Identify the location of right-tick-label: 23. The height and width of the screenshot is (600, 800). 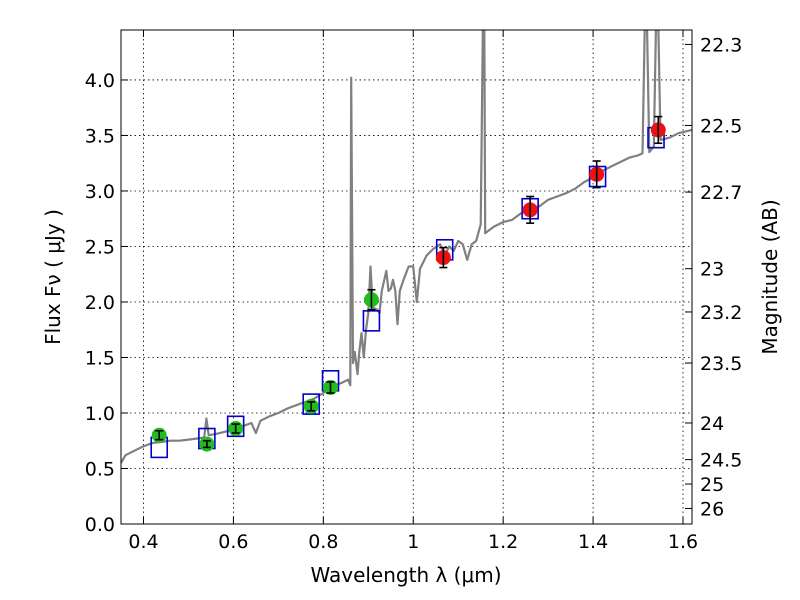
(712, 270).